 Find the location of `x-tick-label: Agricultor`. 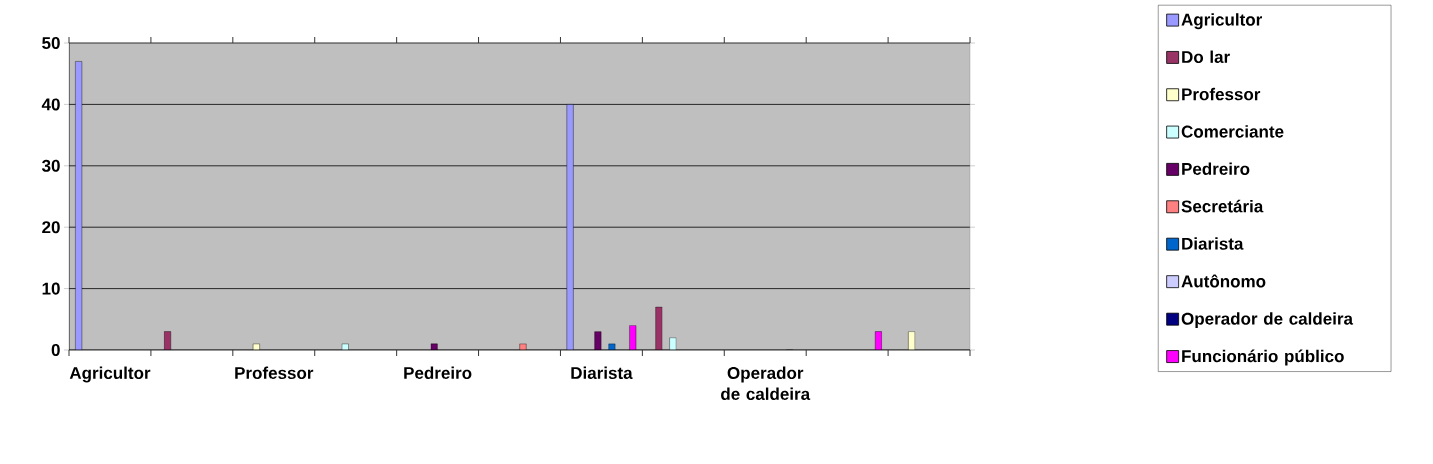

x-tick-label: Agricultor is located at coordinates (110, 374).